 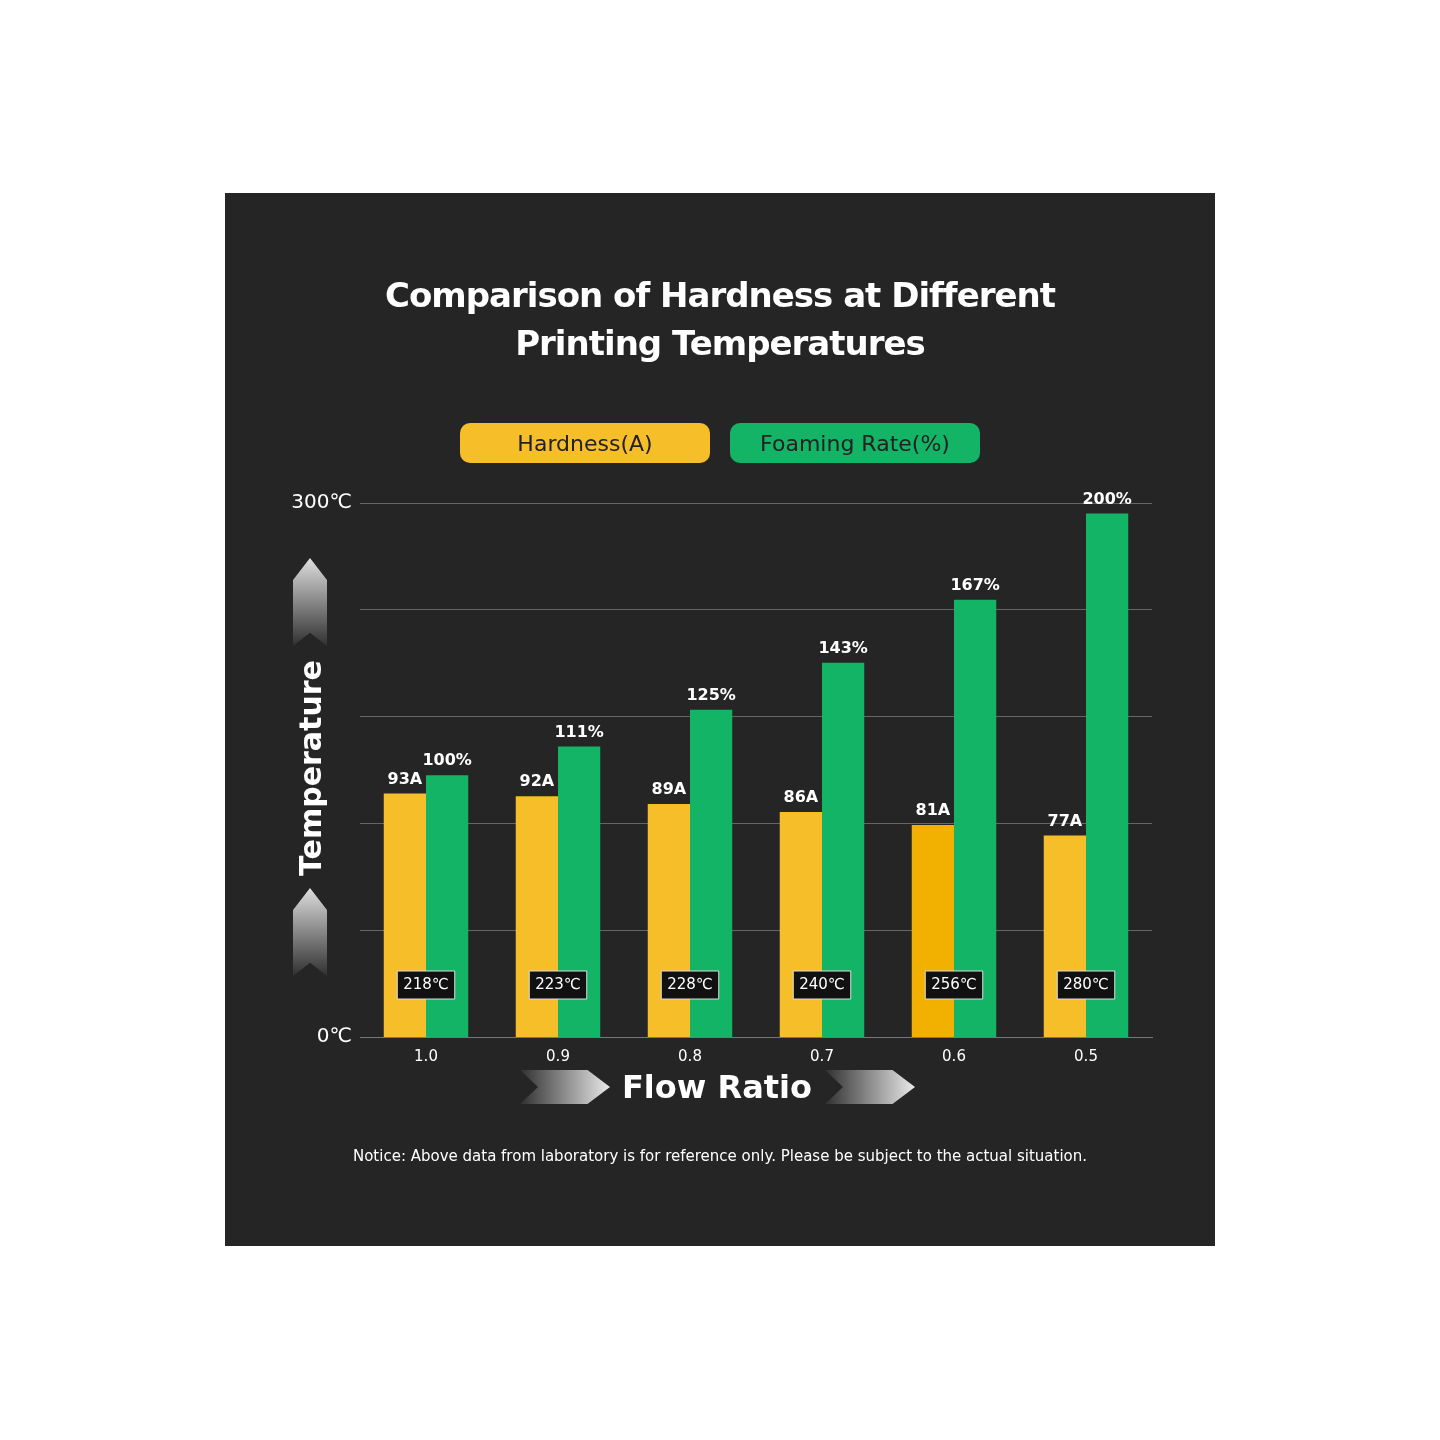 I want to click on x-axis-title: Flow Ratio, so click(x=717, y=1087).